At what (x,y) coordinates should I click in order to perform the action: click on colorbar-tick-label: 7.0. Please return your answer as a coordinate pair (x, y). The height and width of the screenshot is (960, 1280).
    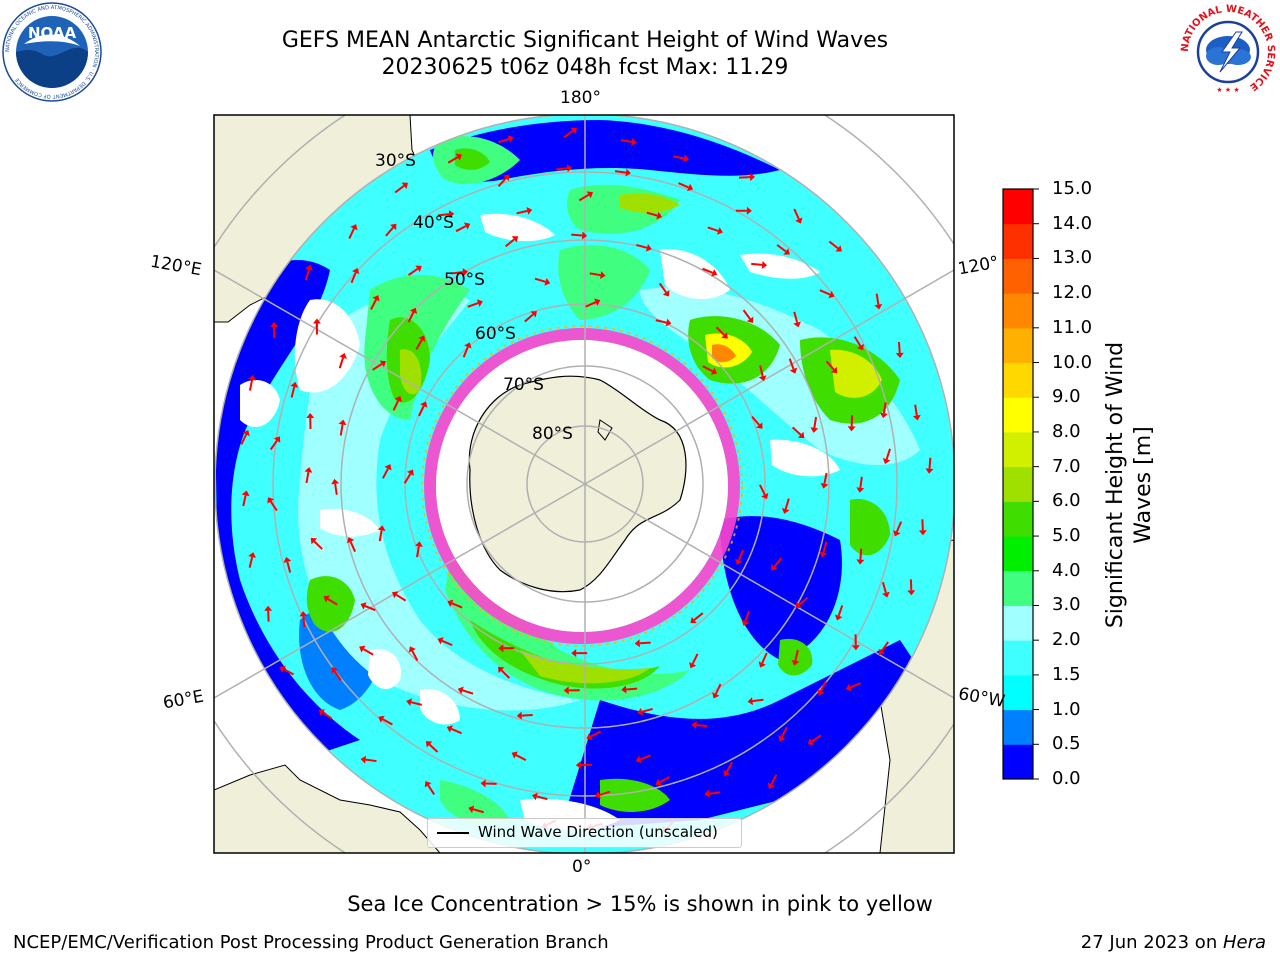
    Looking at the image, I should click on (1066, 466).